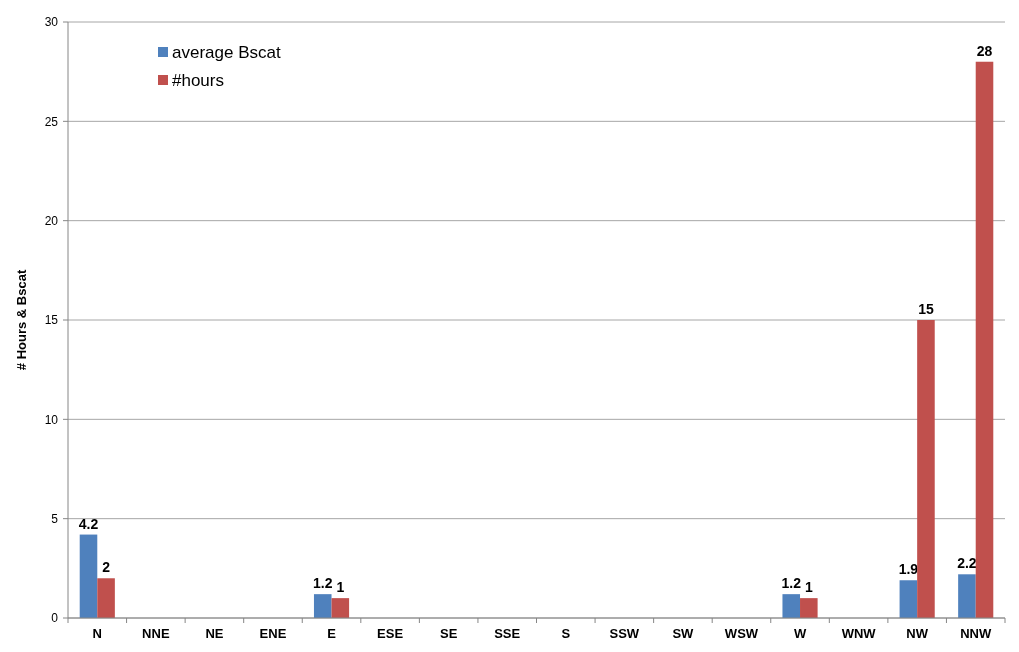 This screenshot has width=1019, height=652. Describe the element at coordinates (859, 633) in the screenshot. I see `x-tick-label: WNW` at that location.